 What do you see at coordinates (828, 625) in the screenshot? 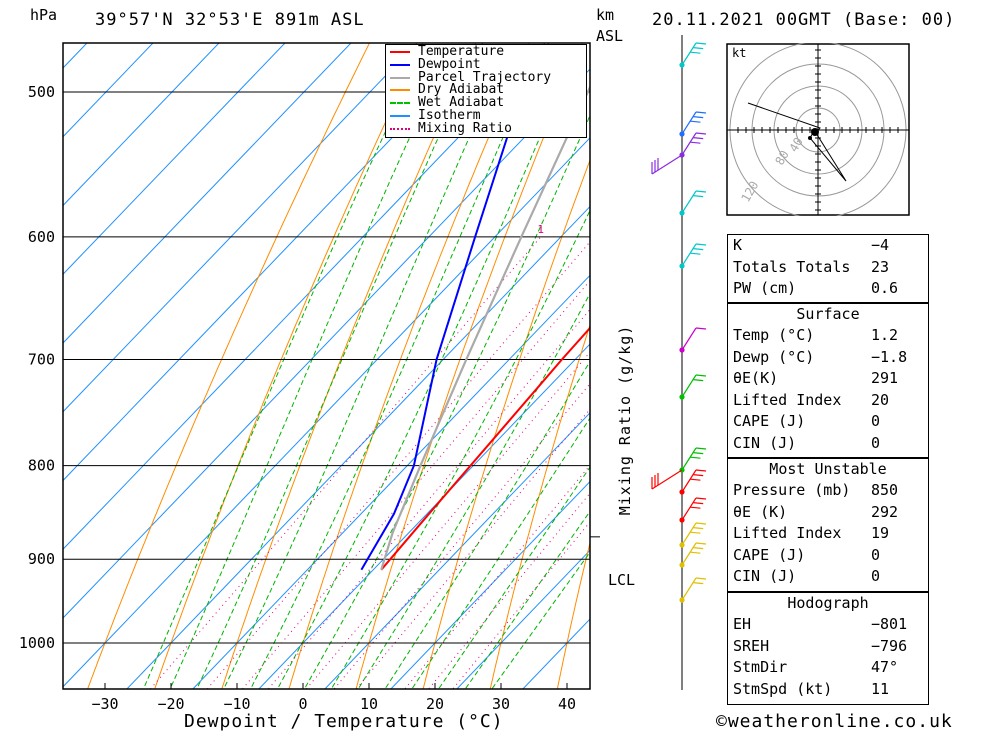
I see `info-row: EH −801` at bounding box center [828, 625].